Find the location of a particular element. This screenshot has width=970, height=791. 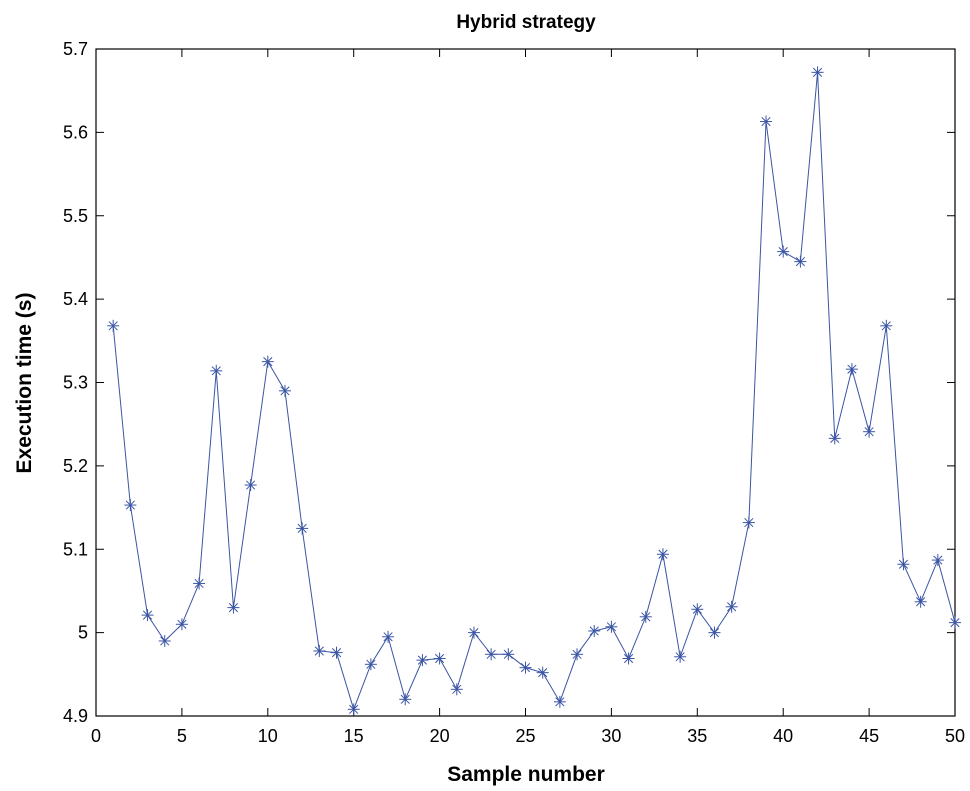

y-tick-label: 5.2 is located at coordinates (75, 466).